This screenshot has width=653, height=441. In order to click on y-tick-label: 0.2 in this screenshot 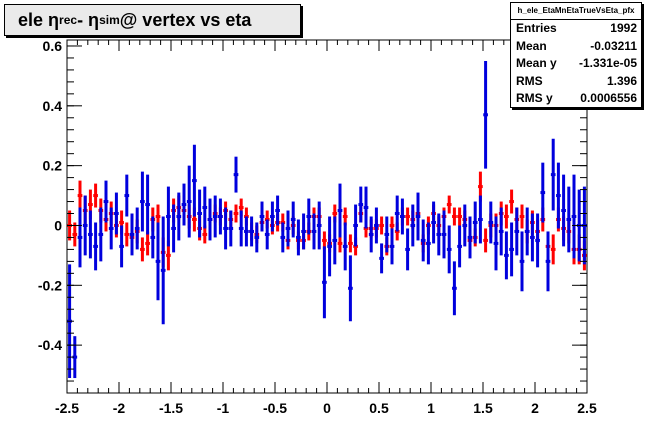, I will do `click(53, 166)`.